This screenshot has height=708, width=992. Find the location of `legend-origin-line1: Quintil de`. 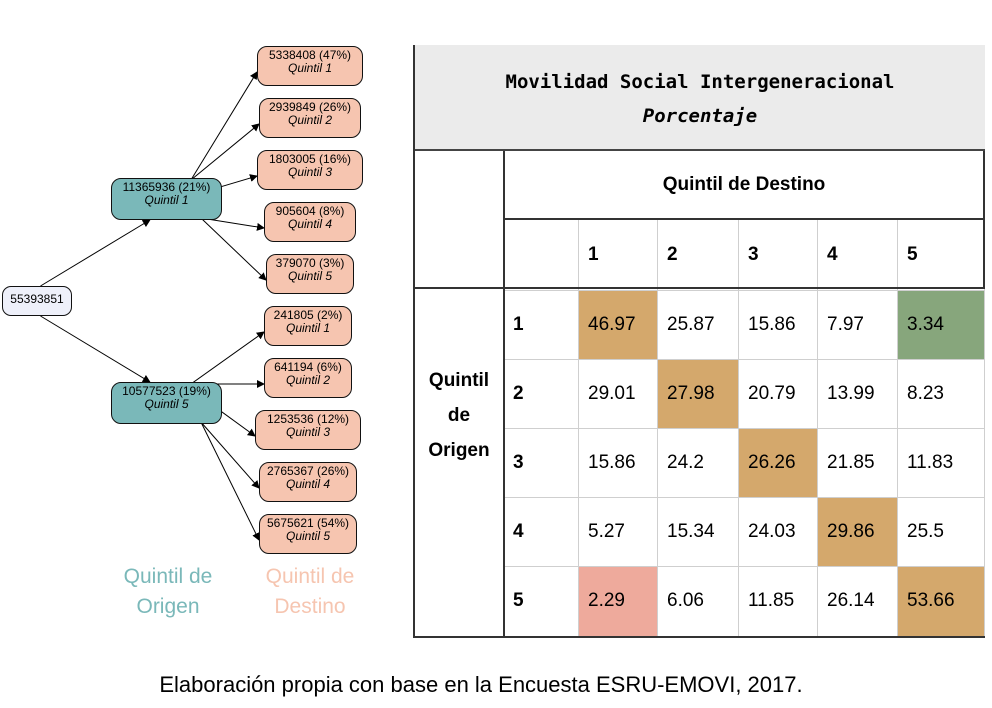

legend-origin-line1: Quintil de is located at coordinates (168, 576).